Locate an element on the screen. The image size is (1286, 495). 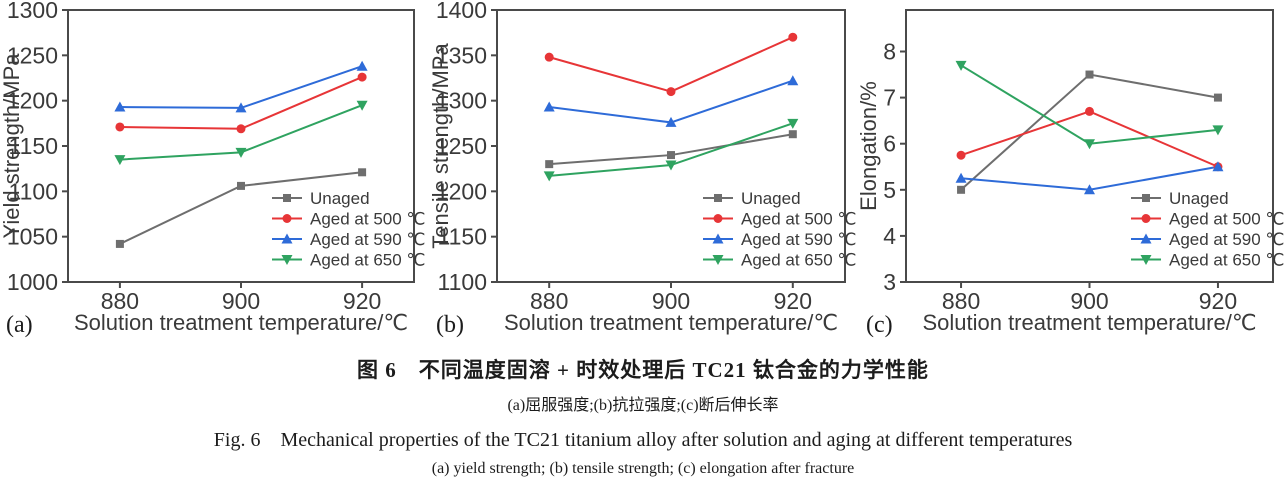
y-axis-tick-label: 1050 is located at coordinates (32, 237).